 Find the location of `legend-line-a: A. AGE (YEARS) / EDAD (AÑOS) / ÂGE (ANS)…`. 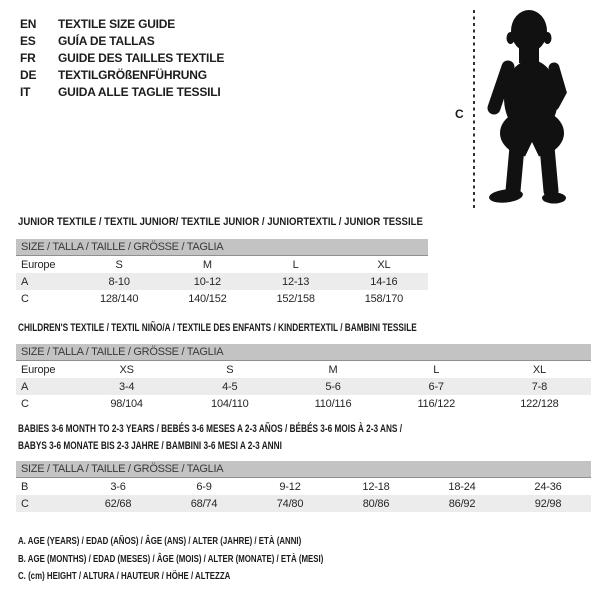

legend-line-a: A. AGE (YEARS) / EDAD (AÑOS) / ÂGE (ANS)… is located at coordinates (221, 542).